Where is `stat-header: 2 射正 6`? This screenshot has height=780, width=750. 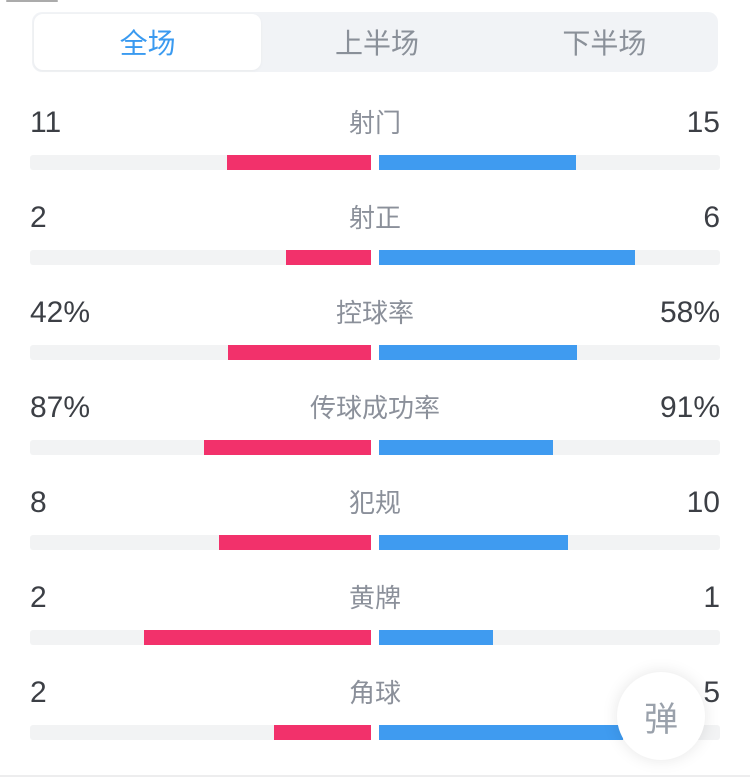
stat-header: 2 射正 6 is located at coordinates (375, 218).